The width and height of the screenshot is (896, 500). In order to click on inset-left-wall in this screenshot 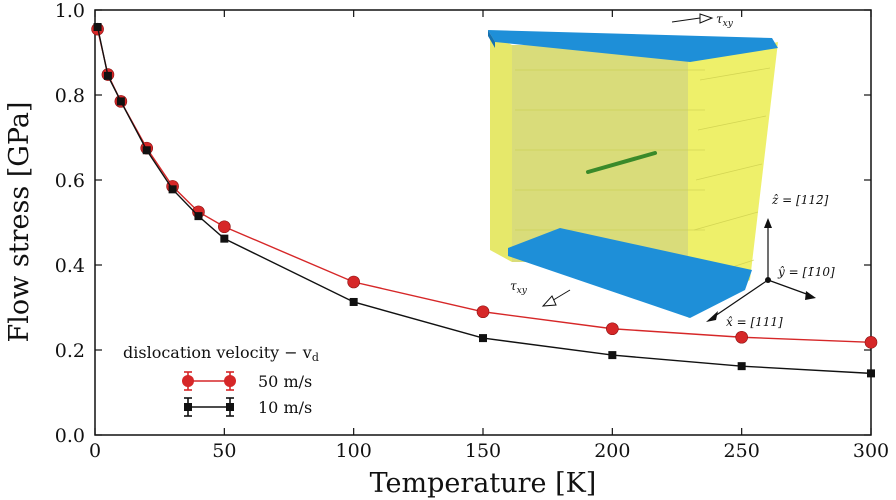, I will do `click(501, 148)`.